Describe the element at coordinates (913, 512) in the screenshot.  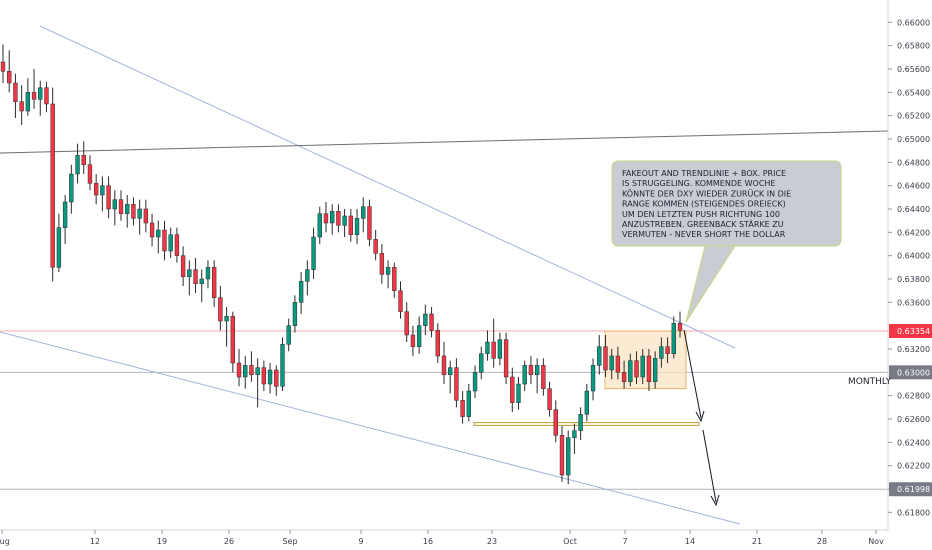
I see `price-tick-label: 0.61800` at that location.